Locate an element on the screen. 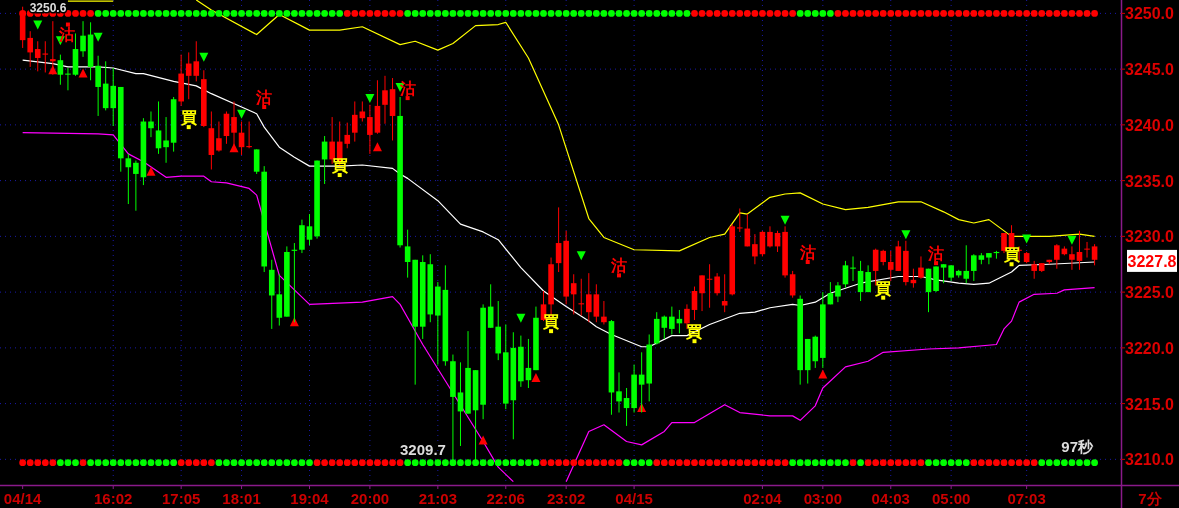  x-tick-label: 17:05 is located at coordinates (181, 498).